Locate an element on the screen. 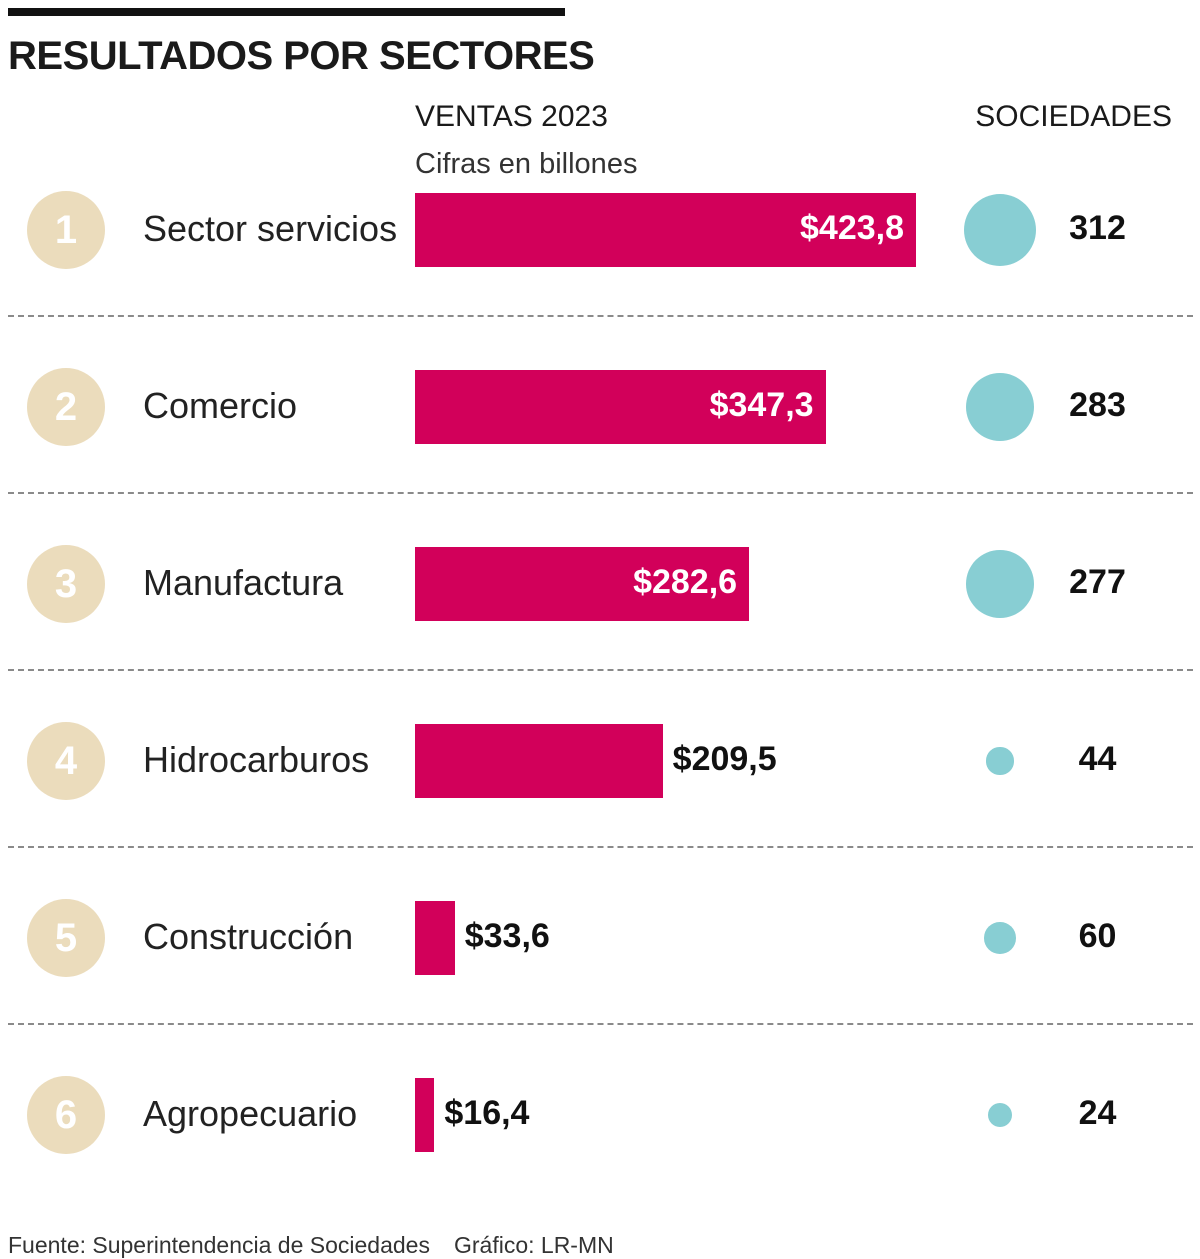 This screenshot has height=1259, width=1200. sector-row: 5 Construcción $33,6 60 is located at coordinates (600, 936).